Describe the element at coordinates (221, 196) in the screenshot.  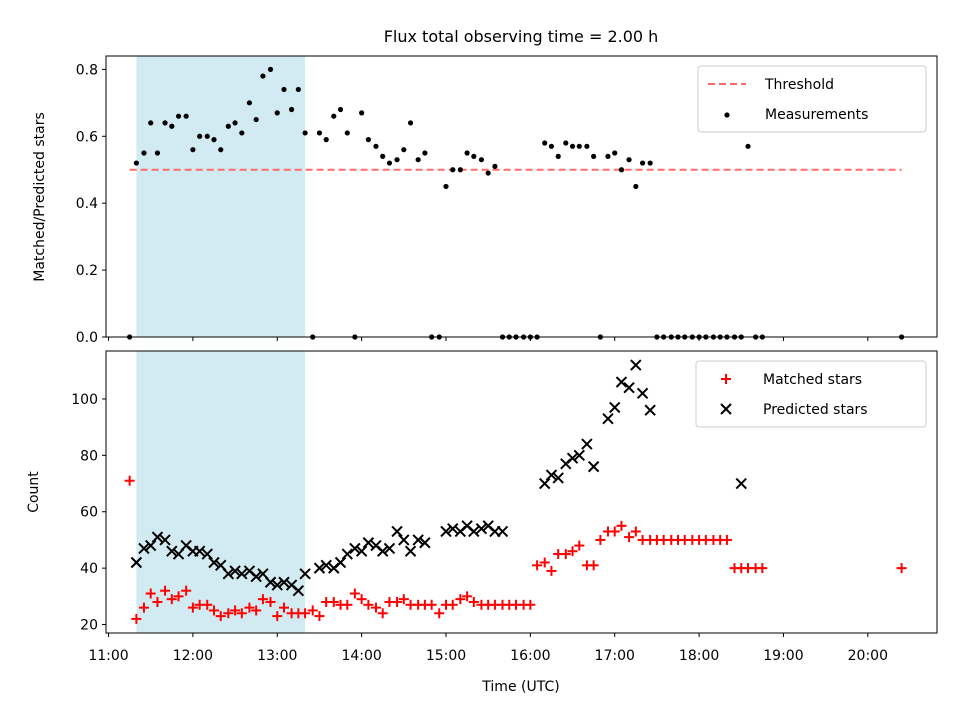
I see `top-shaded-span` at that location.